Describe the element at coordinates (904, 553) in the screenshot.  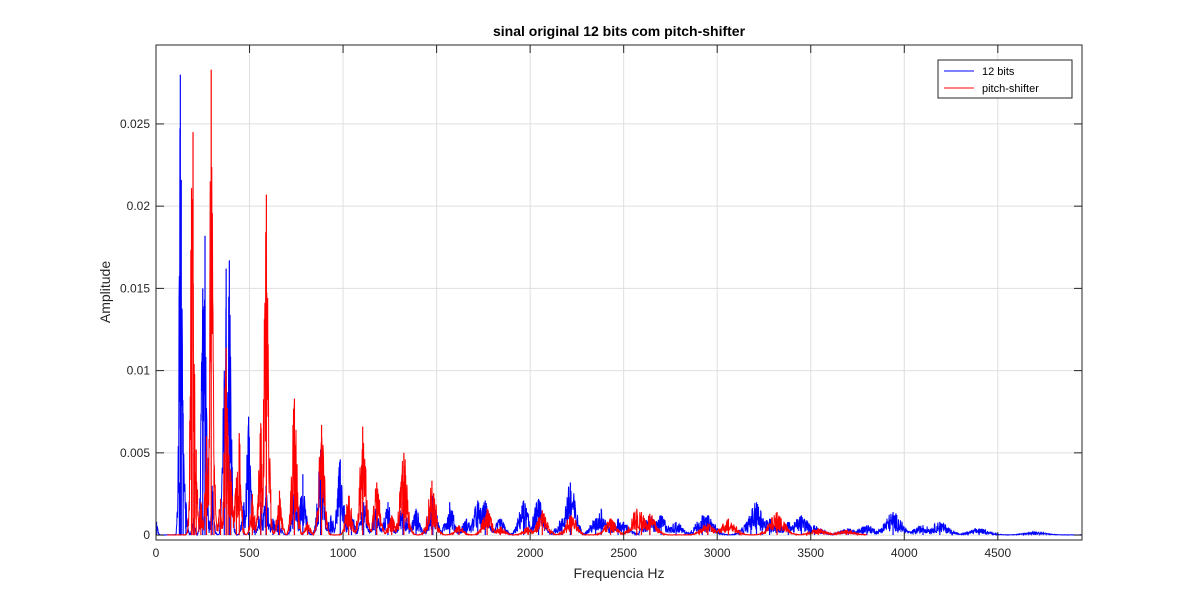
I see `x-tick-label: 4000` at that location.